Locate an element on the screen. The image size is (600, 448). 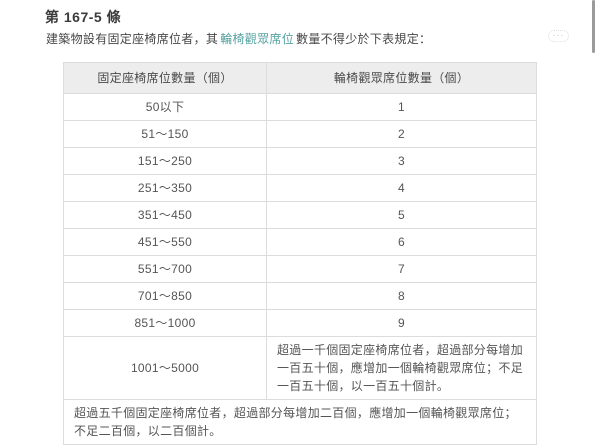
vertical-scrollbar-thumb is located at coordinates (593, 26).